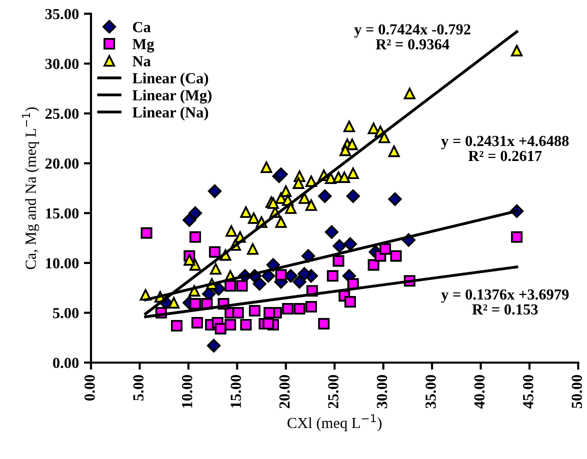 This screenshot has width=587, height=459. Describe the element at coordinates (170, 79) in the screenshot. I see `legend-label: Linear (Ca)` at that location.